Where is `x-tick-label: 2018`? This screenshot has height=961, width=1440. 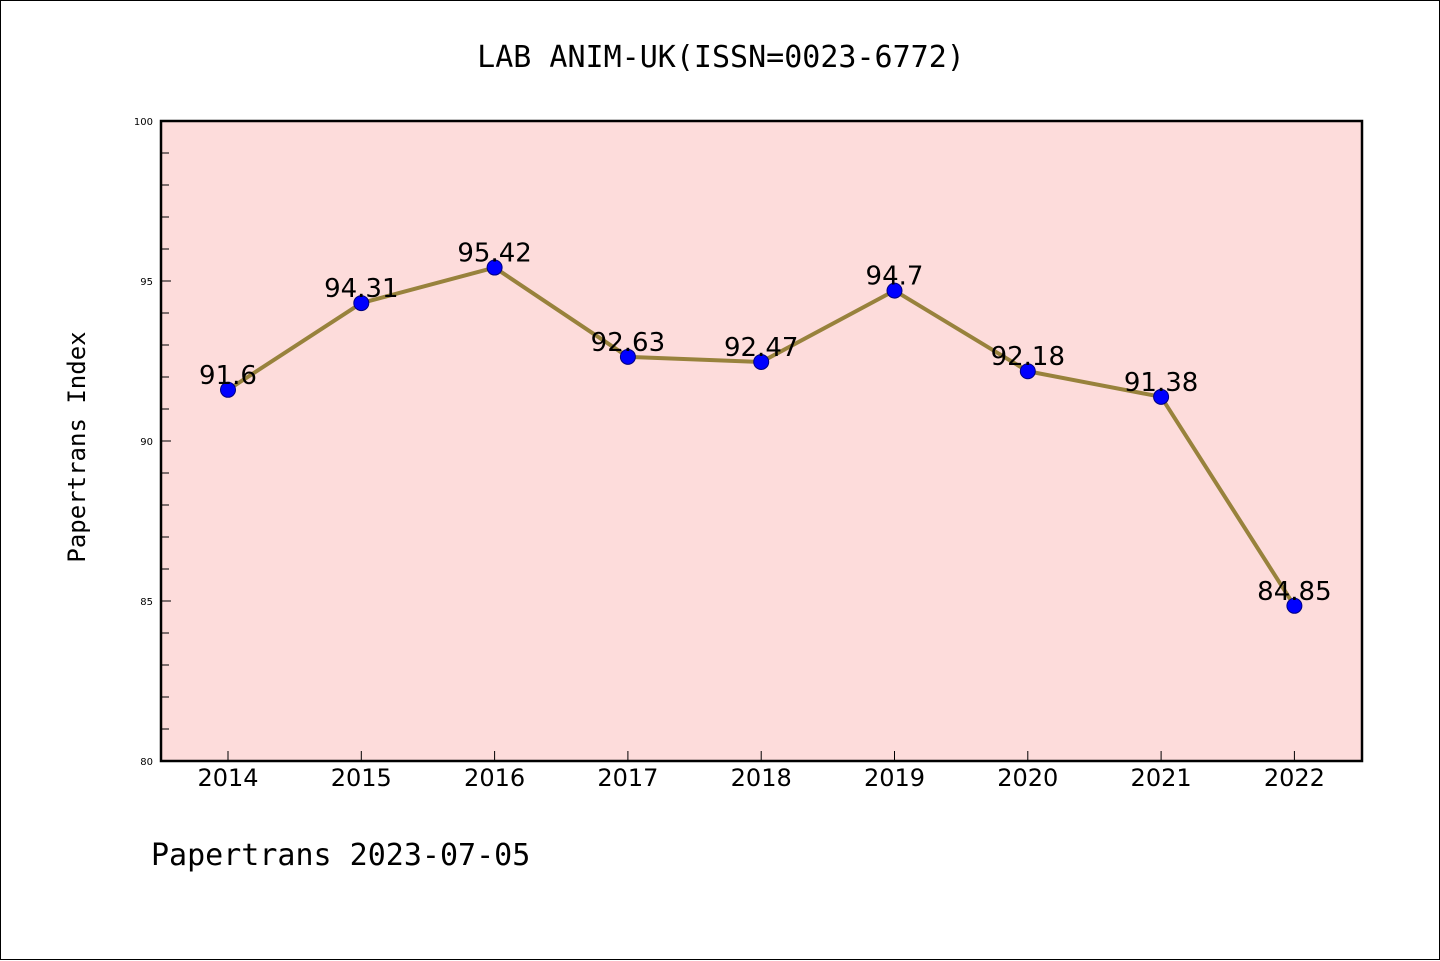
x-tick-label: 2018 is located at coordinates (761, 778).